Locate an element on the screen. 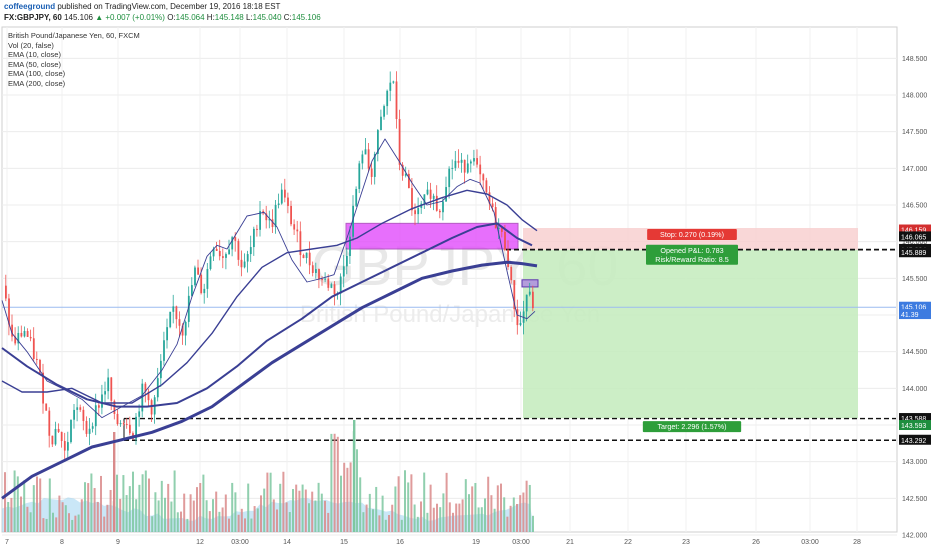 This screenshot has width=932, height=550. legend-item: EMA (50, close) is located at coordinates (34, 64).